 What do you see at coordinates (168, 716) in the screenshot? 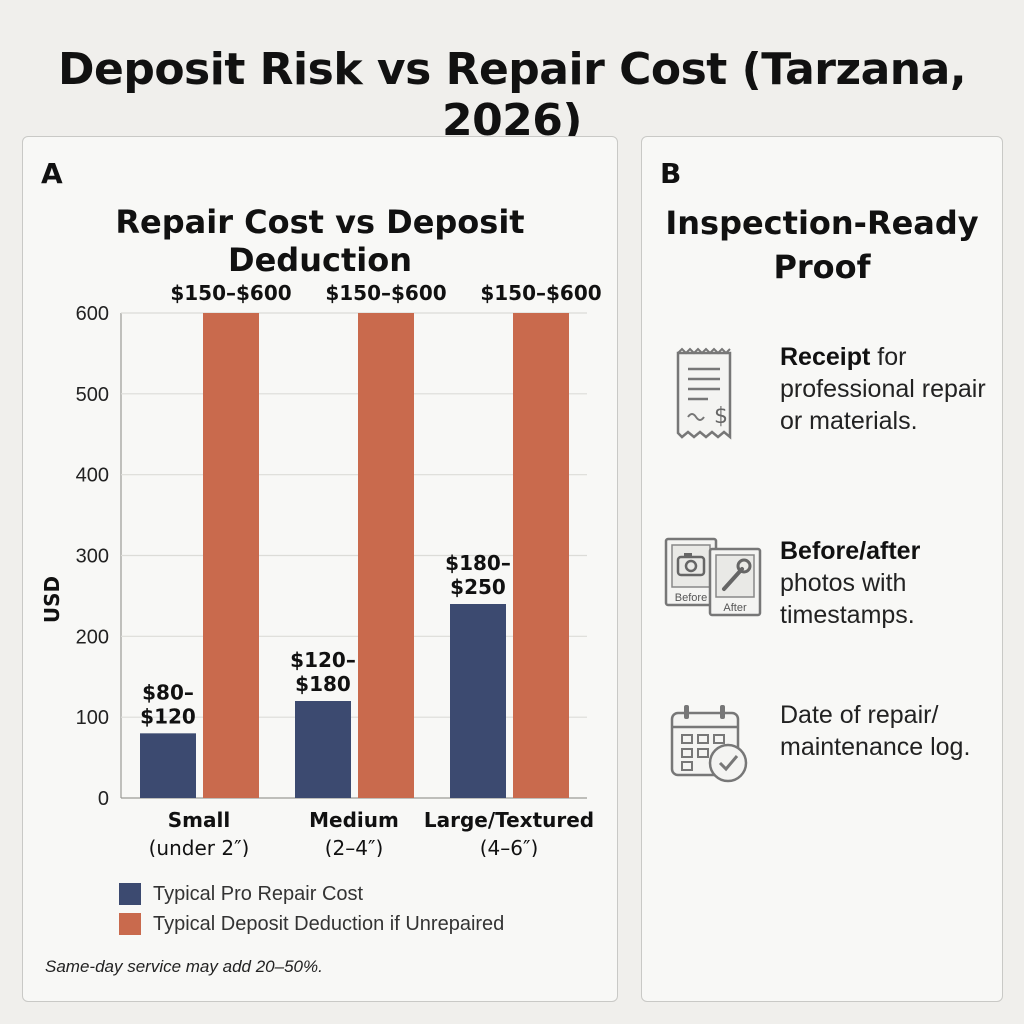
I see `data-label-pro-repair-0-line-1: $120` at bounding box center [168, 716].